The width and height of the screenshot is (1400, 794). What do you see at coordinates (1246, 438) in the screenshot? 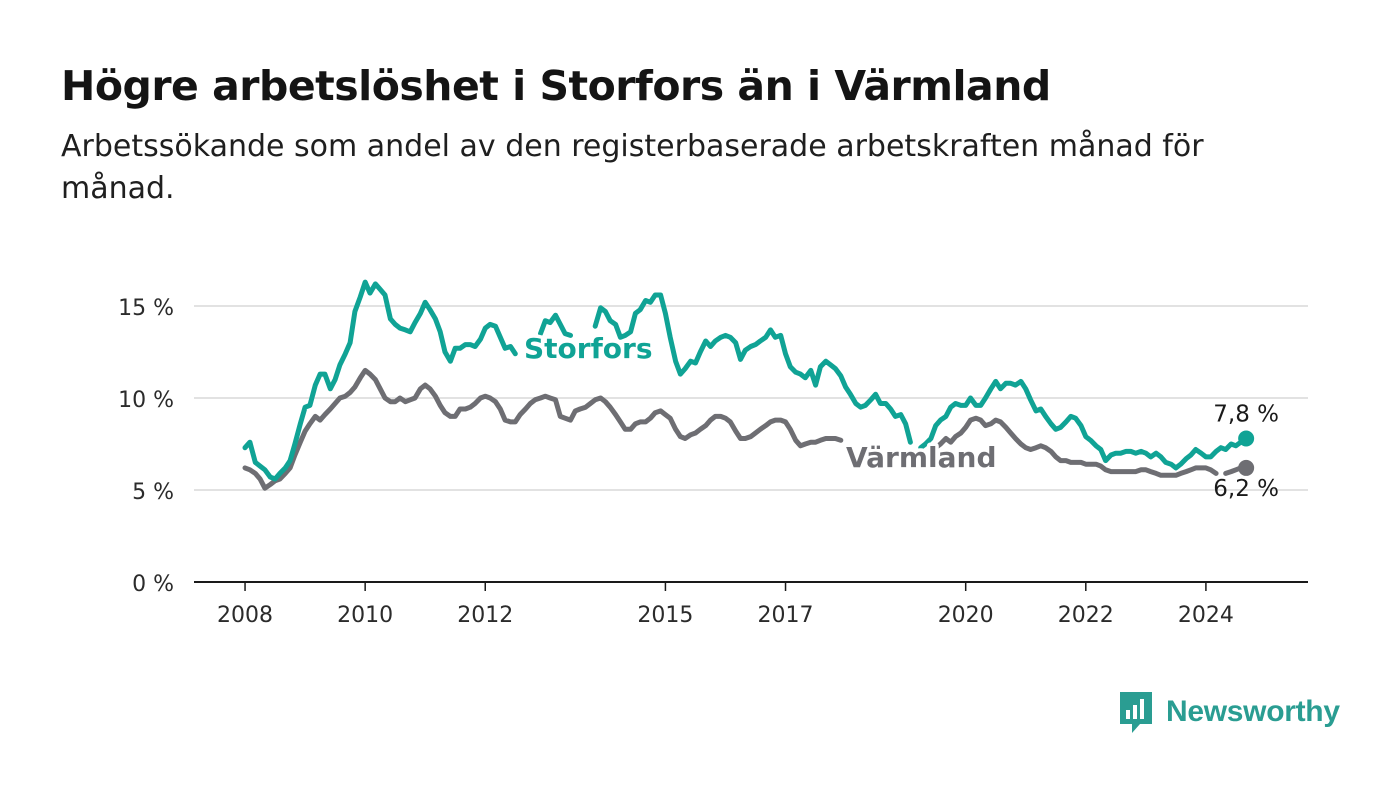
I see `series-endpoint-storfors` at bounding box center [1246, 438].